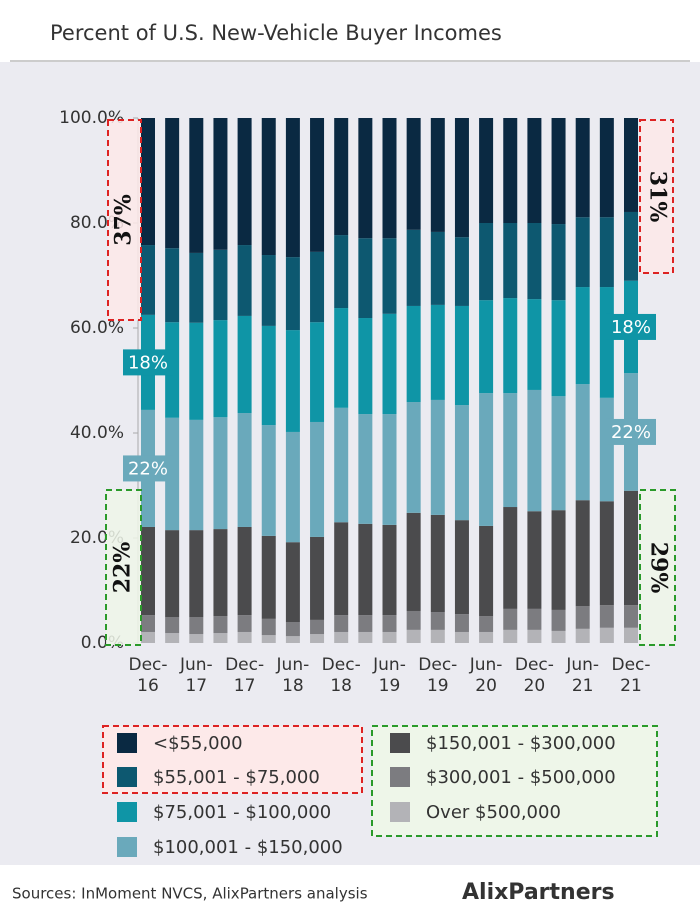  I want to click on x-tick-label: Dec-20, so click(534, 675).